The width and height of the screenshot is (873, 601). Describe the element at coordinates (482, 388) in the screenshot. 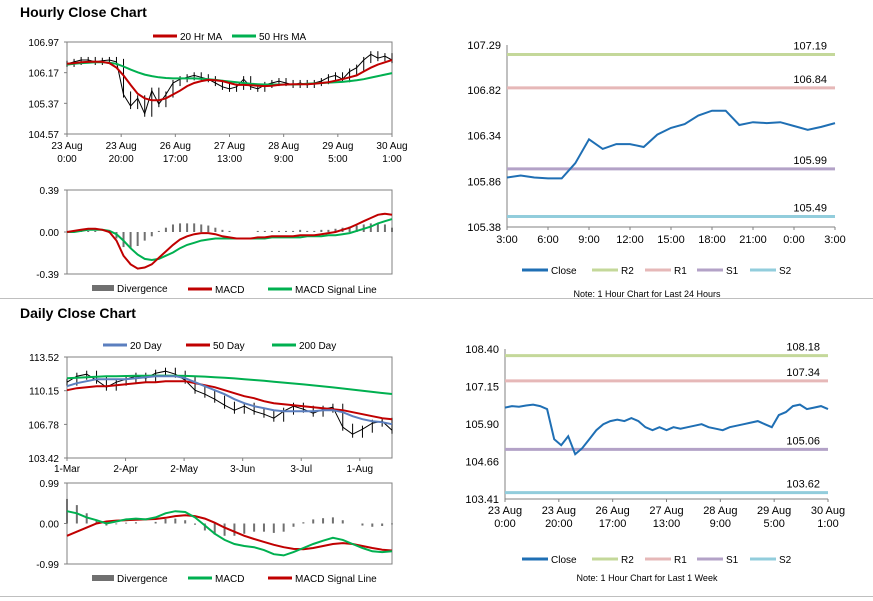

I see `closeweek-y-label: 107.15` at that location.